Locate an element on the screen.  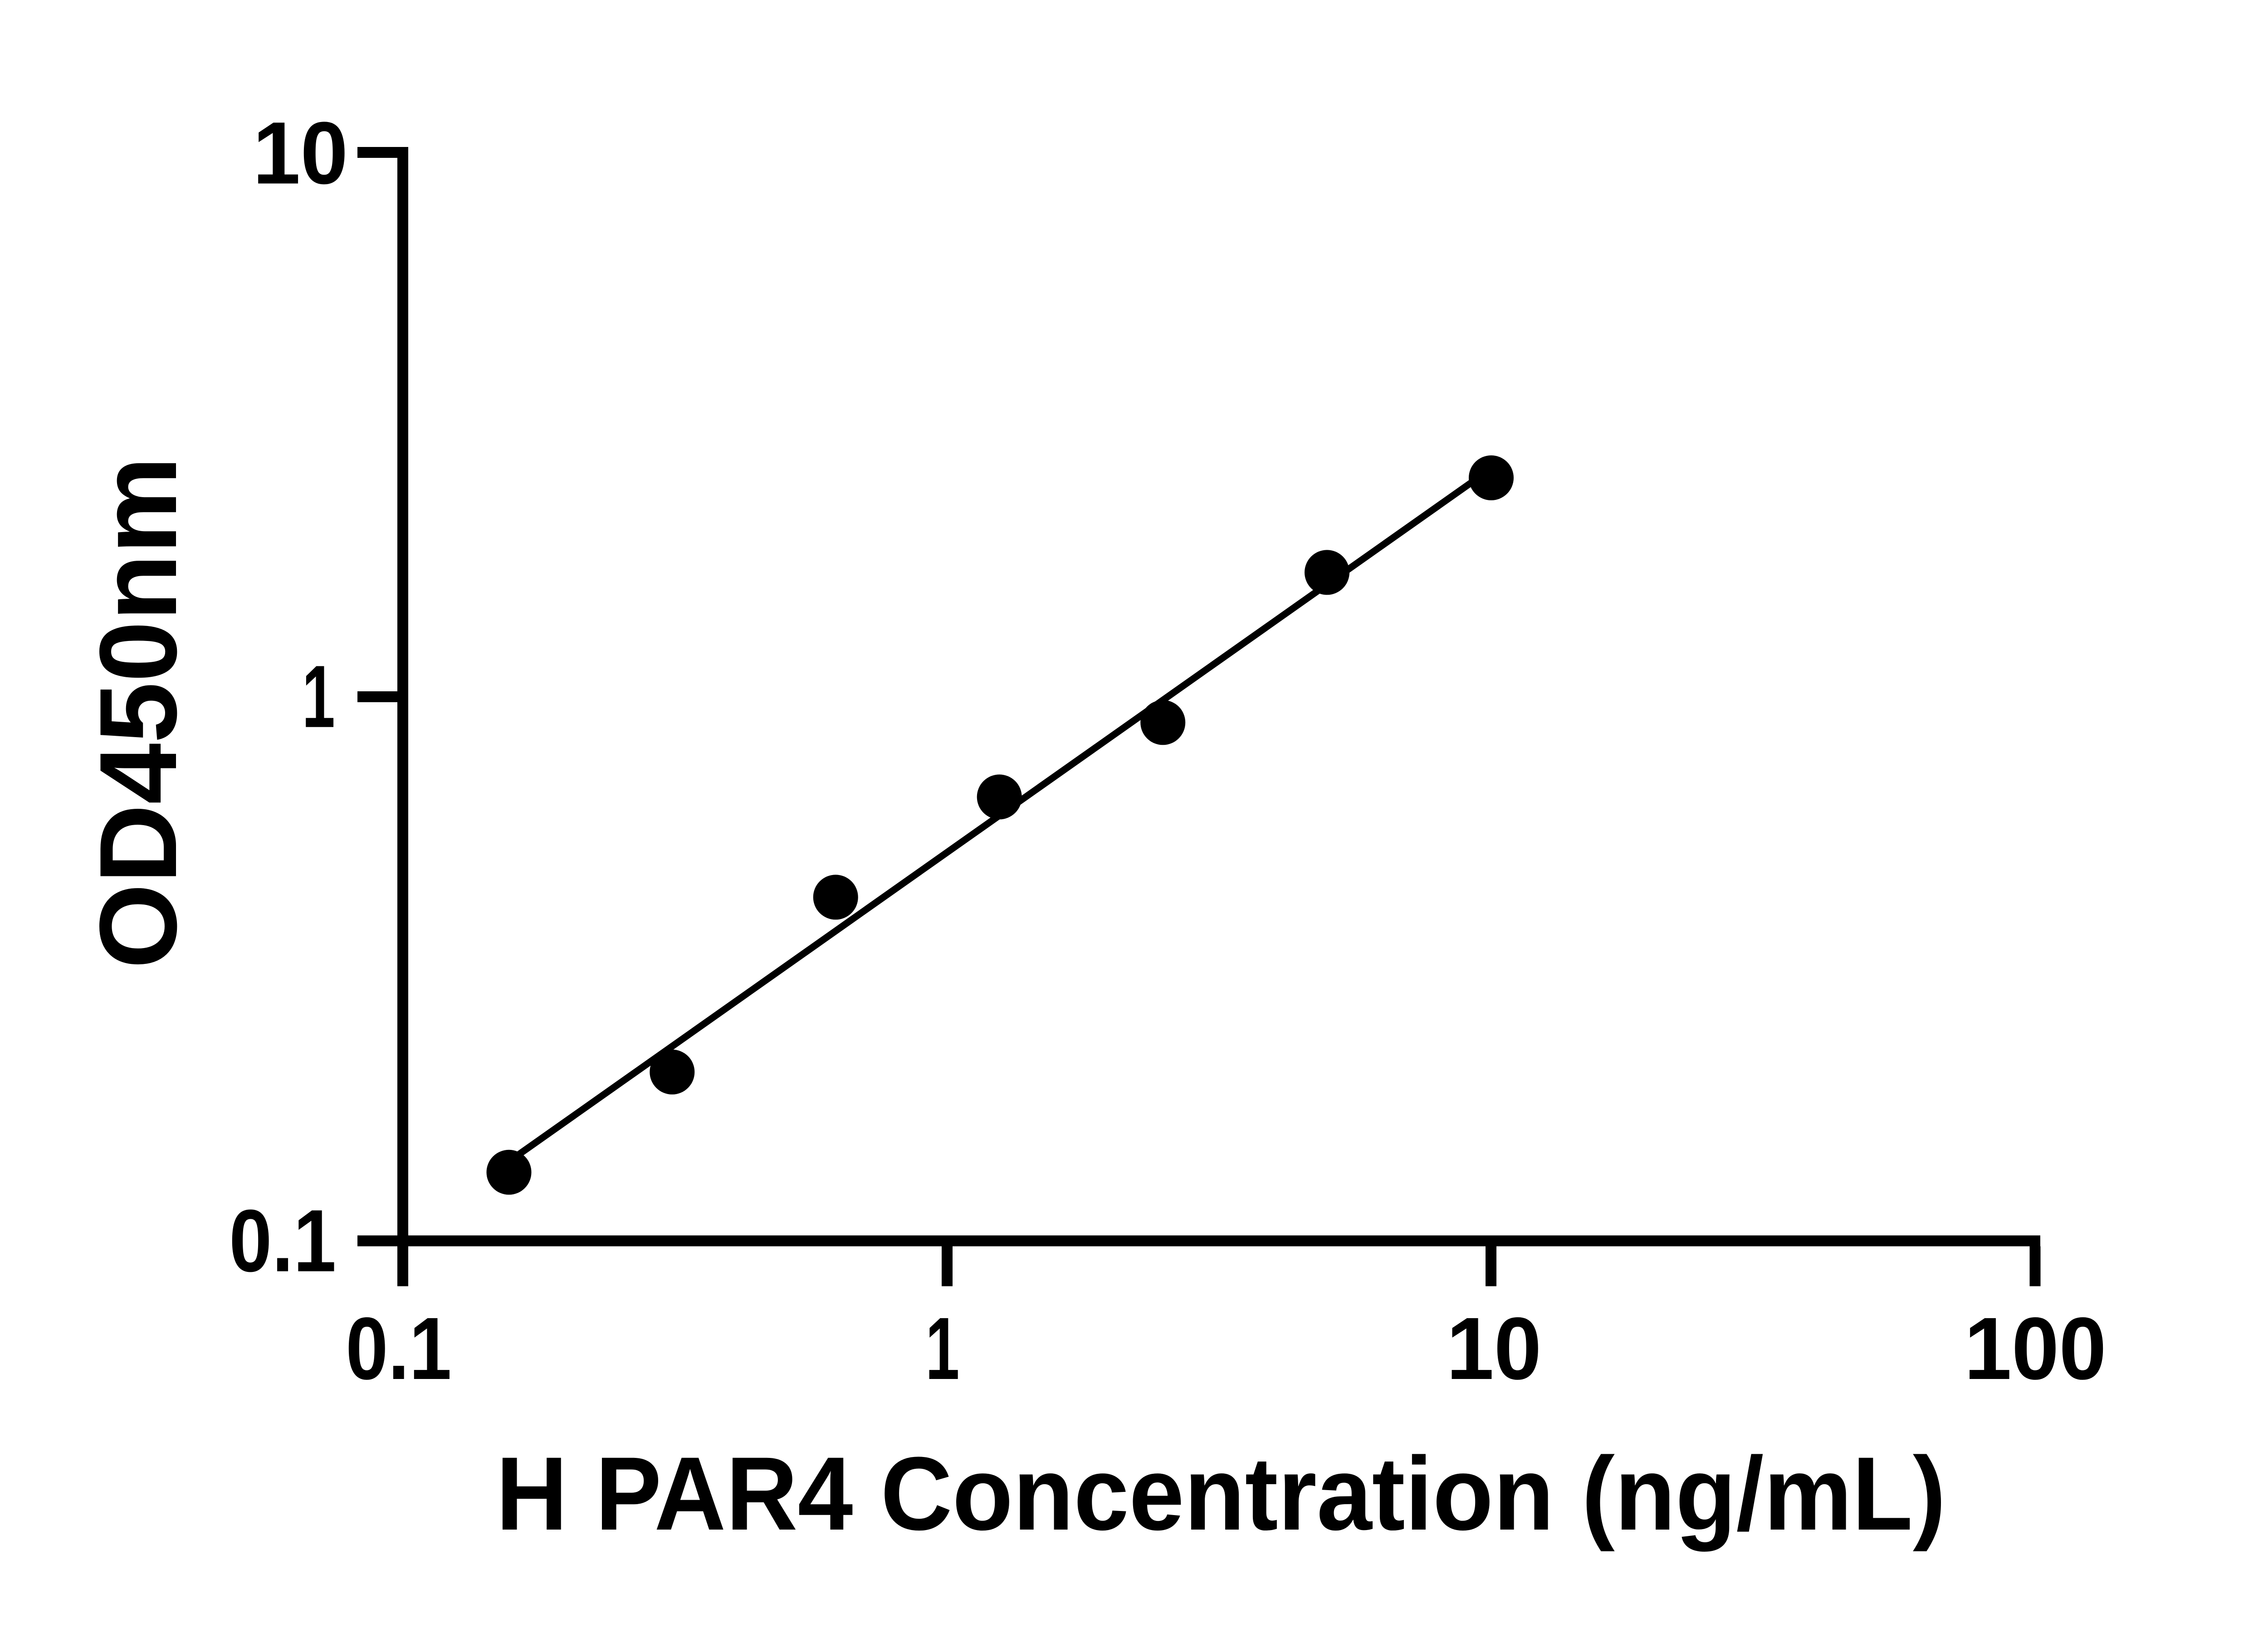
svg-text: OD450nm is located at coordinates (139, 712).